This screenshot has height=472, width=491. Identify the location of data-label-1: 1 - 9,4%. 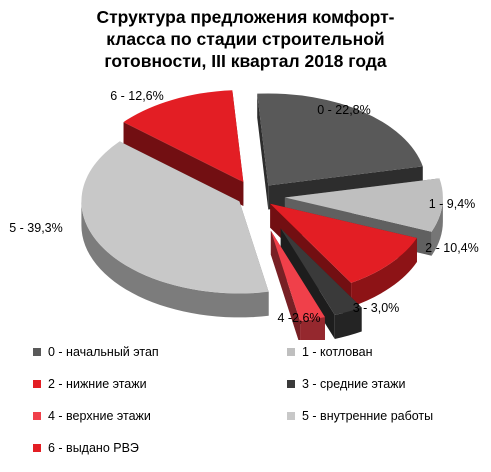
(452, 204).